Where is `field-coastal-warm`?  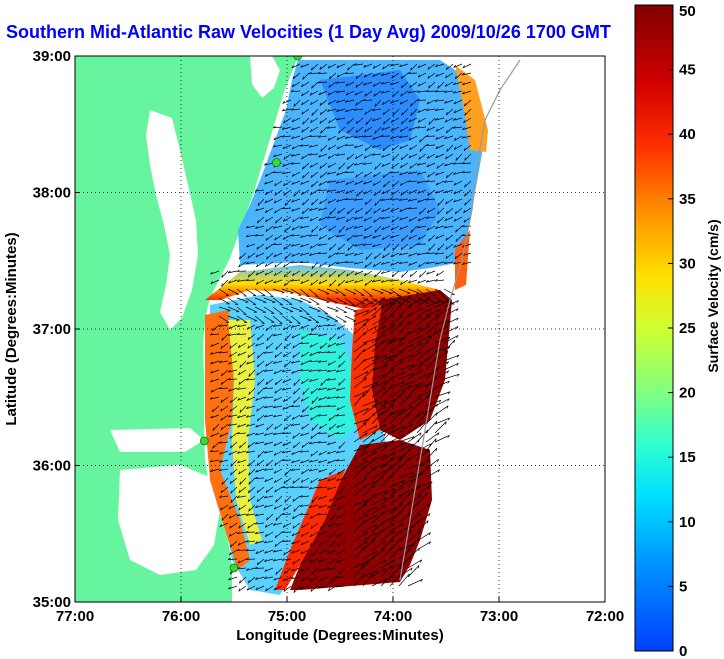
field-coastal-warm is located at coordinates (227, 440).